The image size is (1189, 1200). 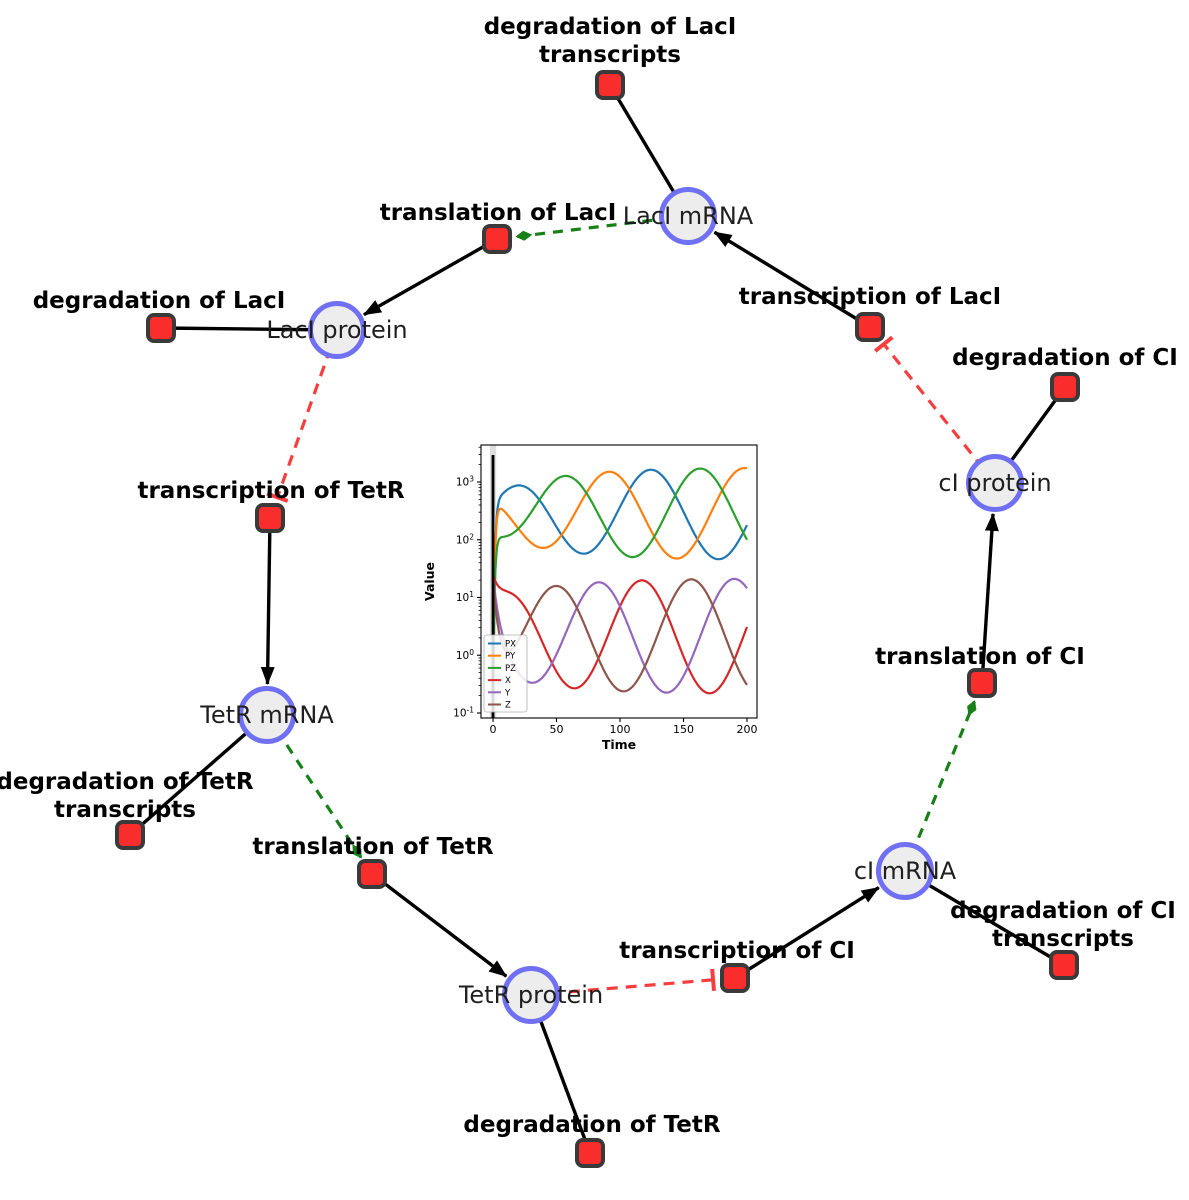 What do you see at coordinates (620, 729) in the screenshot?
I see `x-tick-label: 100` at bounding box center [620, 729].